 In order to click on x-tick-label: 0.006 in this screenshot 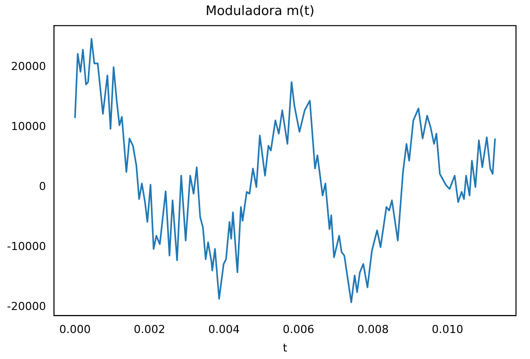, I will do `click(298, 329)`.